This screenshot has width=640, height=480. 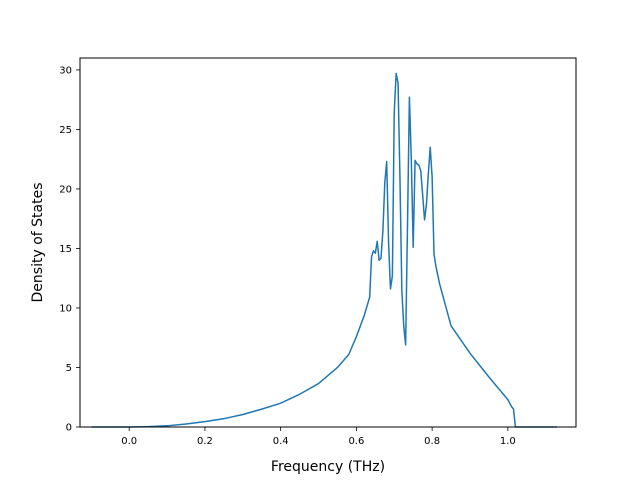 I want to click on x-tick-label: 0.2, so click(x=205, y=441).